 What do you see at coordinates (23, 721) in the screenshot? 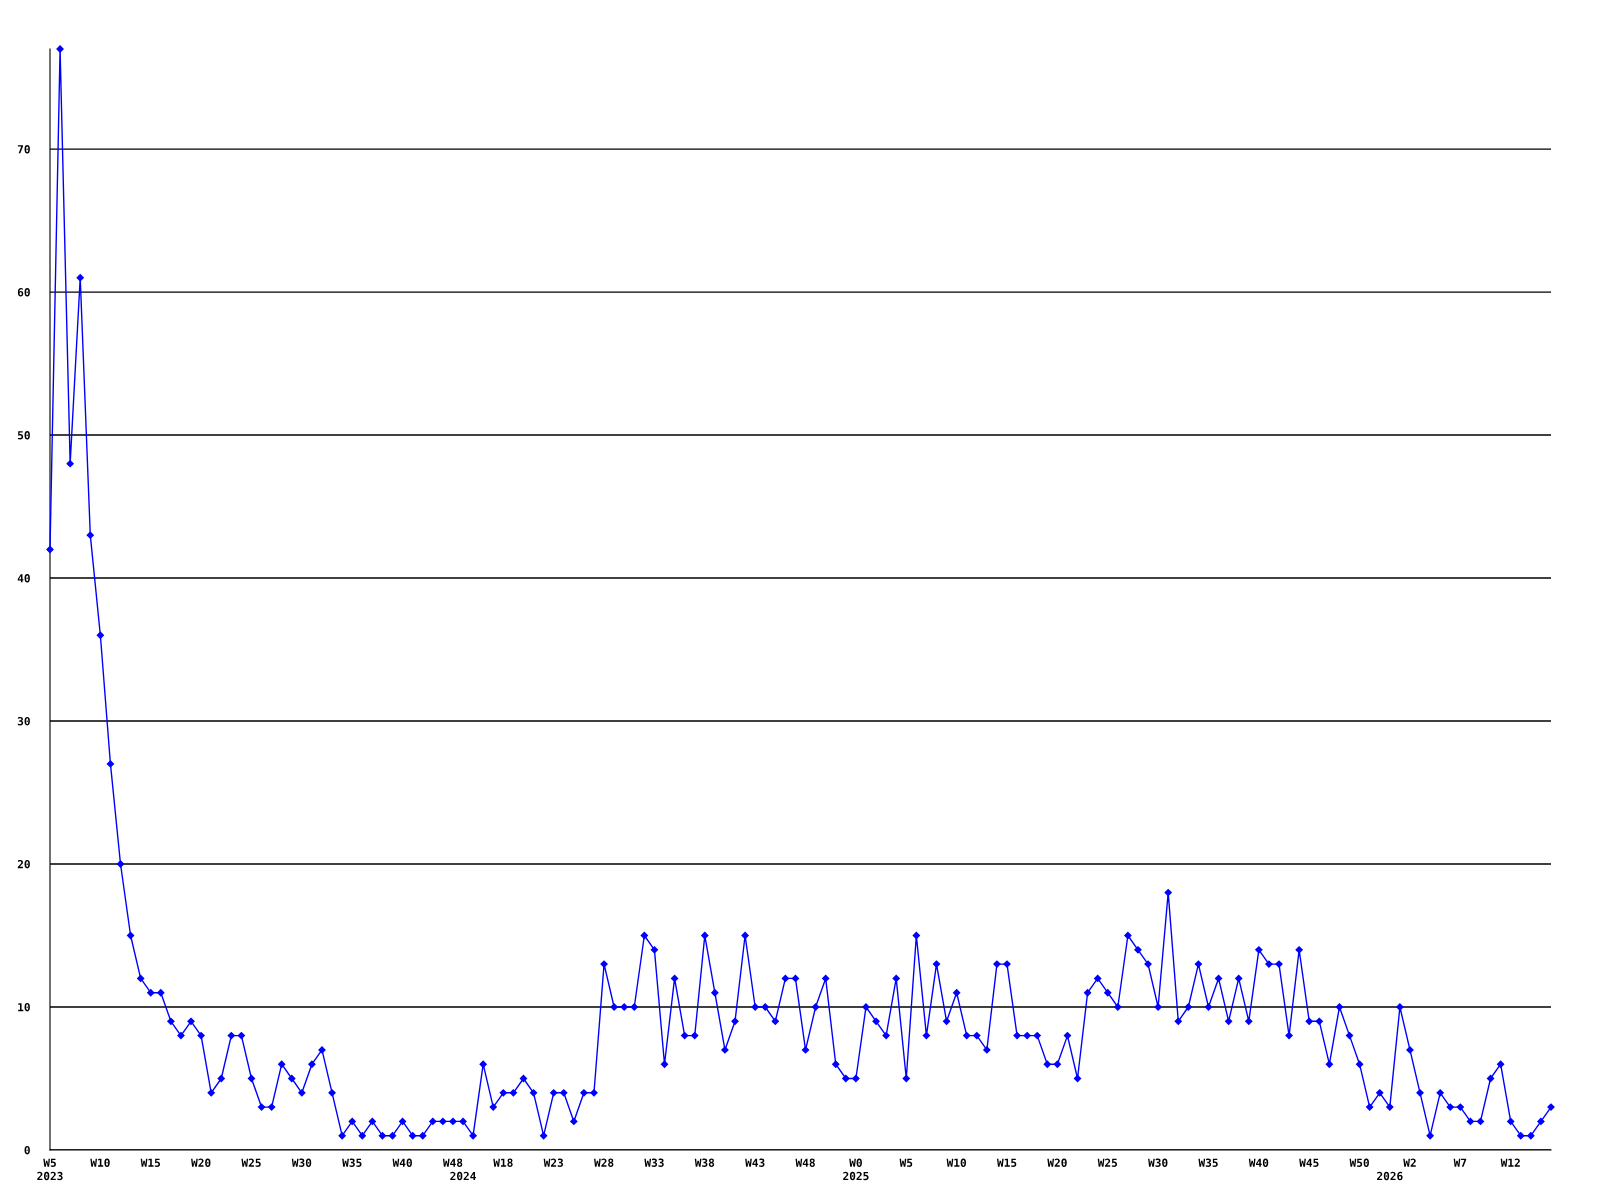
I see `y-tick-label: 30` at bounding box center [23, 721].